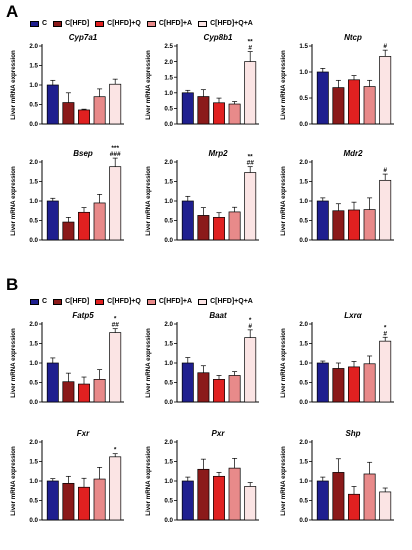  What do you see at coordinates (71, 301) in the screenshot?
I see `legend-item: C[HFD]` at bounding box center [71, 301].